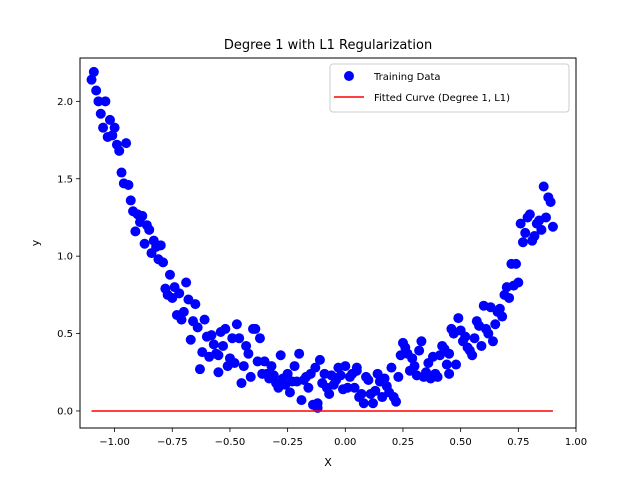 The height and width of the screenshot is (480, 640). What do you see at coordinates (328, 45) in the screenshot?
I see `chart-title: Degree 1 with L1 Regularization` at bounding box center [328, 45].